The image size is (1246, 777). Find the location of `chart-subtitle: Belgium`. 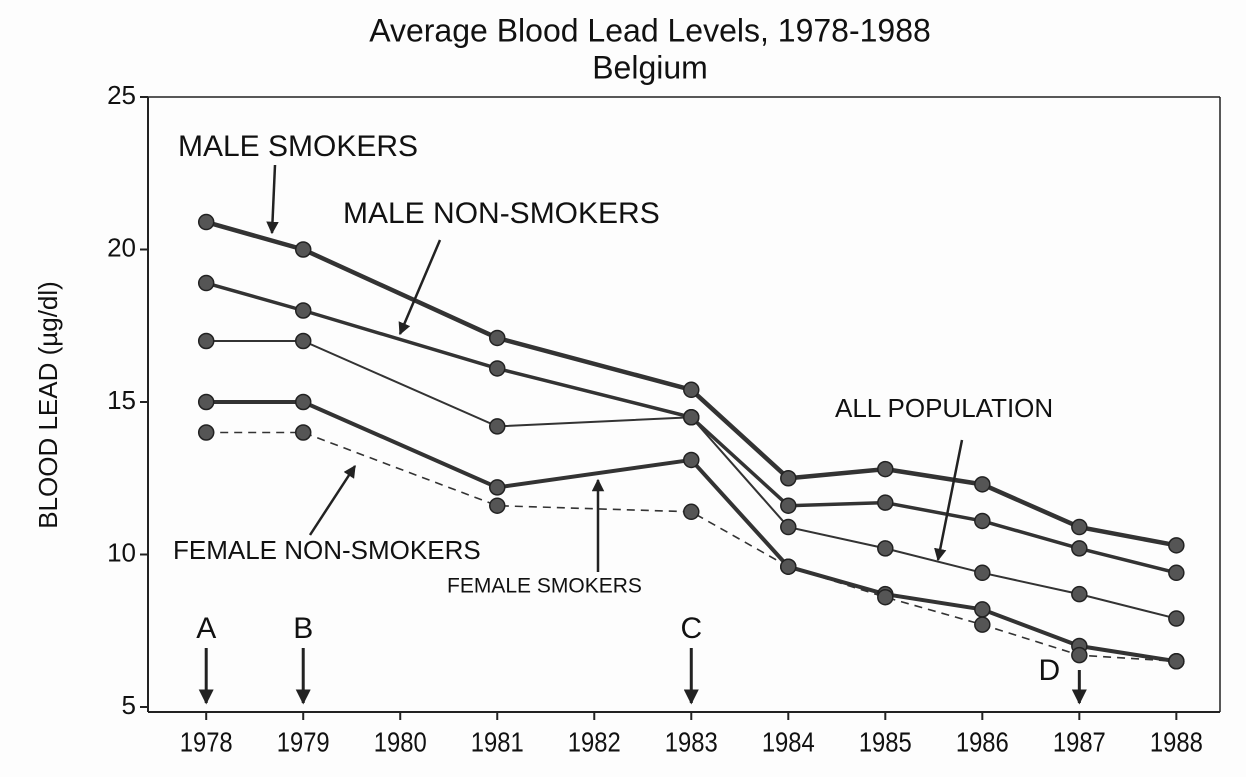

chart-subtitle: Belgium is located at coordinates (650, 67).